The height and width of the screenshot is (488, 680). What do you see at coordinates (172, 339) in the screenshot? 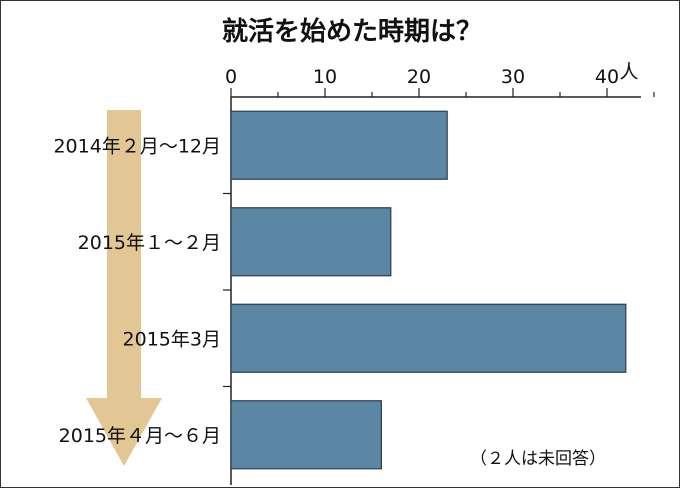
I see `category-label: 2015年3月` at bounding box center [172, 339].